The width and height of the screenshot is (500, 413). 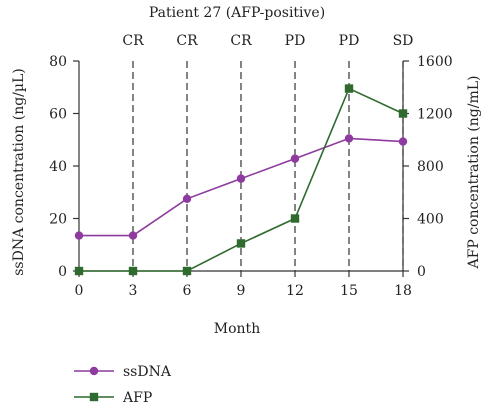 I want to click on right-y-tick-label-3: 1200, so click(x=435, y=115).